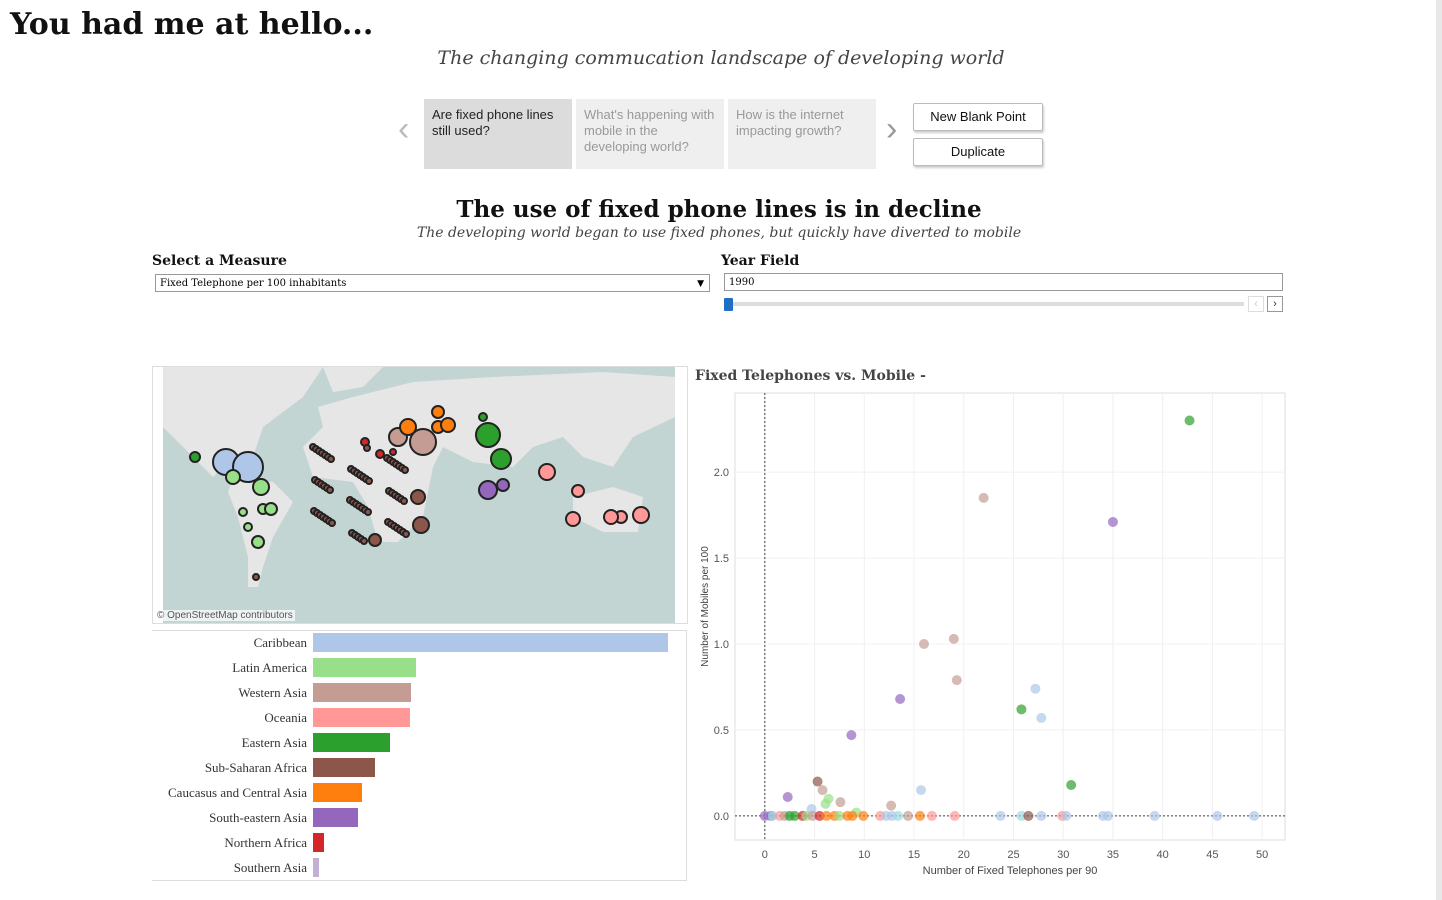  I want to click on year-next-button: ›, so click(1275, 304).